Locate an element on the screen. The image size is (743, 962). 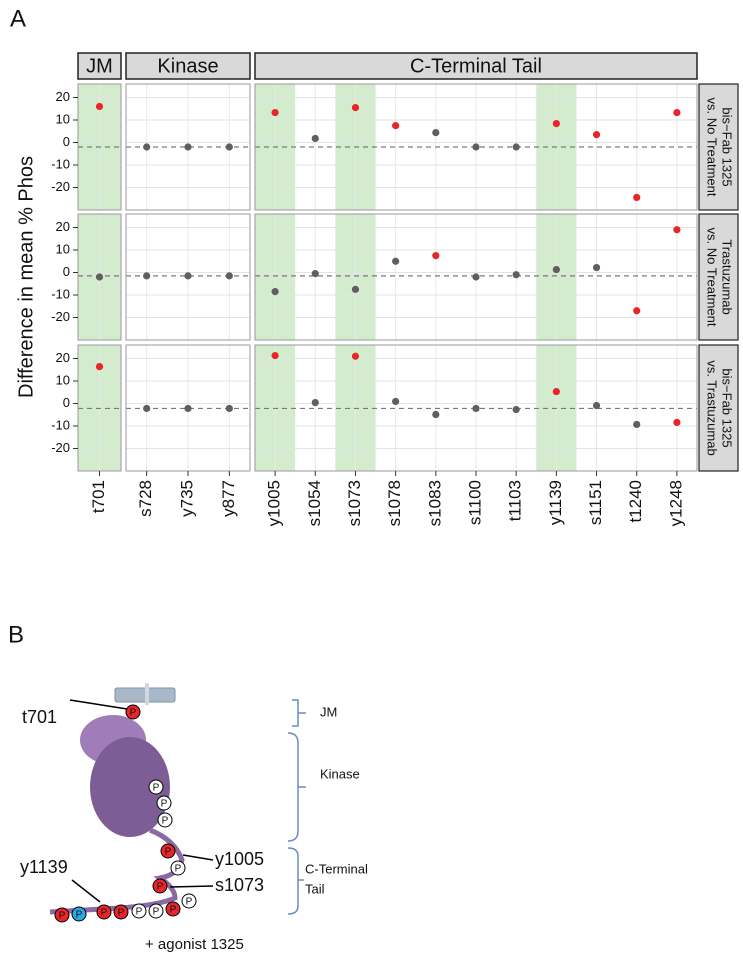
strip-label: C-Terminal Tail is located at coordinates (476, 66).